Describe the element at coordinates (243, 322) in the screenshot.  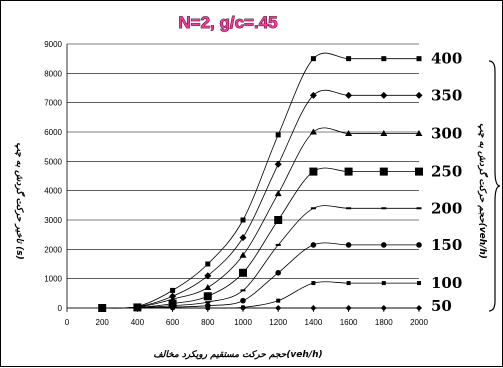
I see `x-tick-label: 1000` at that location.